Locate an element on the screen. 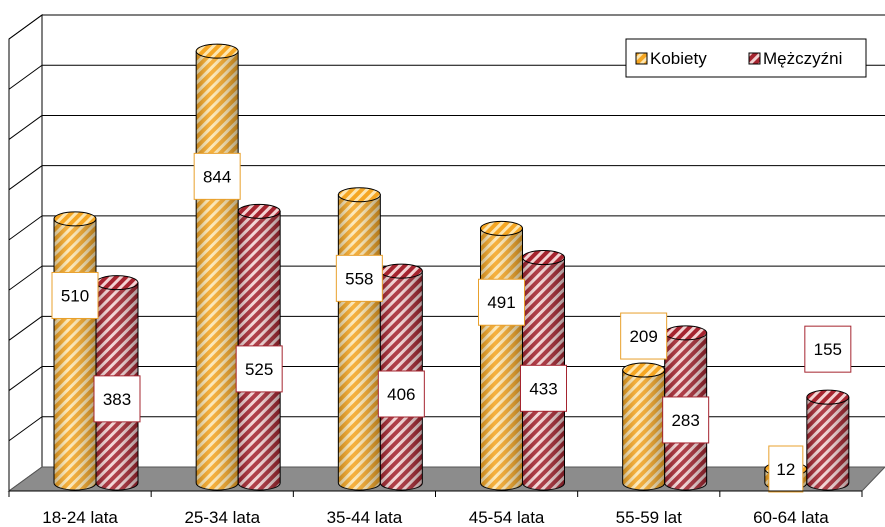 The height and width of the screenshot is (527, 885). x-tick-label: 35-44 lata is located at coordinates (365, 517).